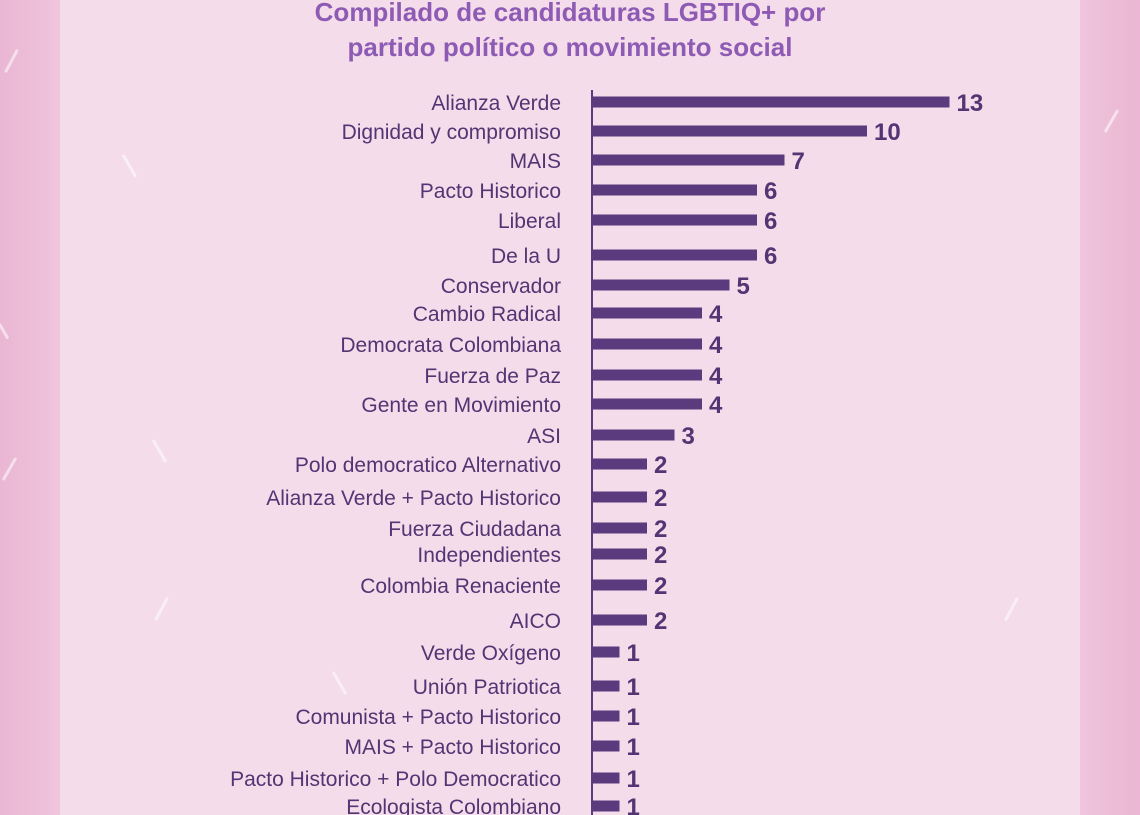 This screenshot has height=815, width=1140. I want to click on category-label: Pacto Historico + Polo Democratico, so click(395, 779).